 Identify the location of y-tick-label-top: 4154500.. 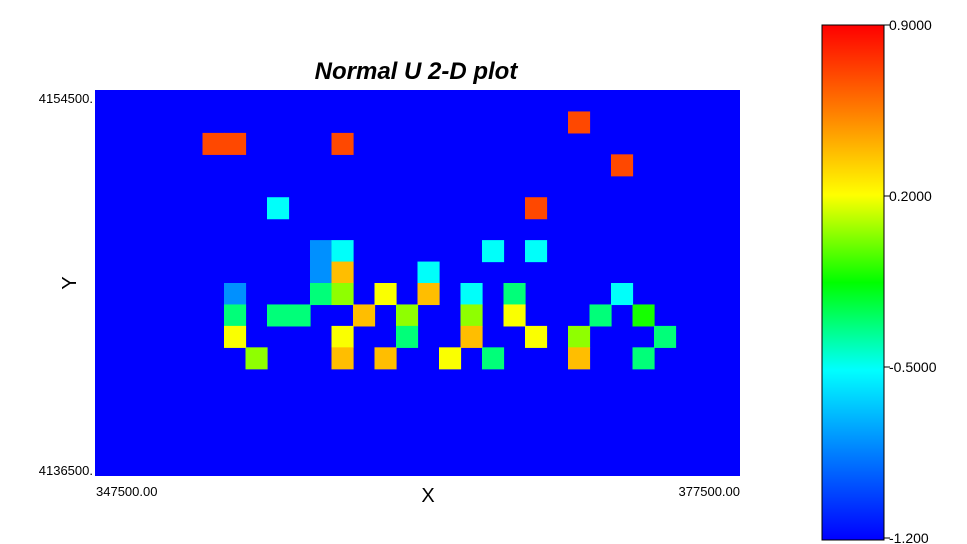
(66, 98).